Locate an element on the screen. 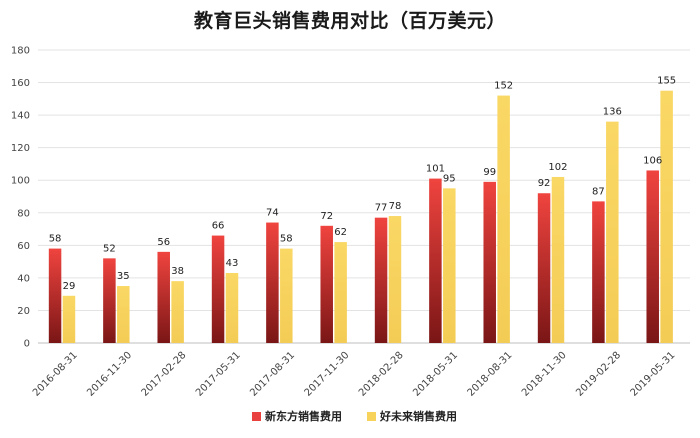  value-label: 152 is located at coordinates (503, 86).